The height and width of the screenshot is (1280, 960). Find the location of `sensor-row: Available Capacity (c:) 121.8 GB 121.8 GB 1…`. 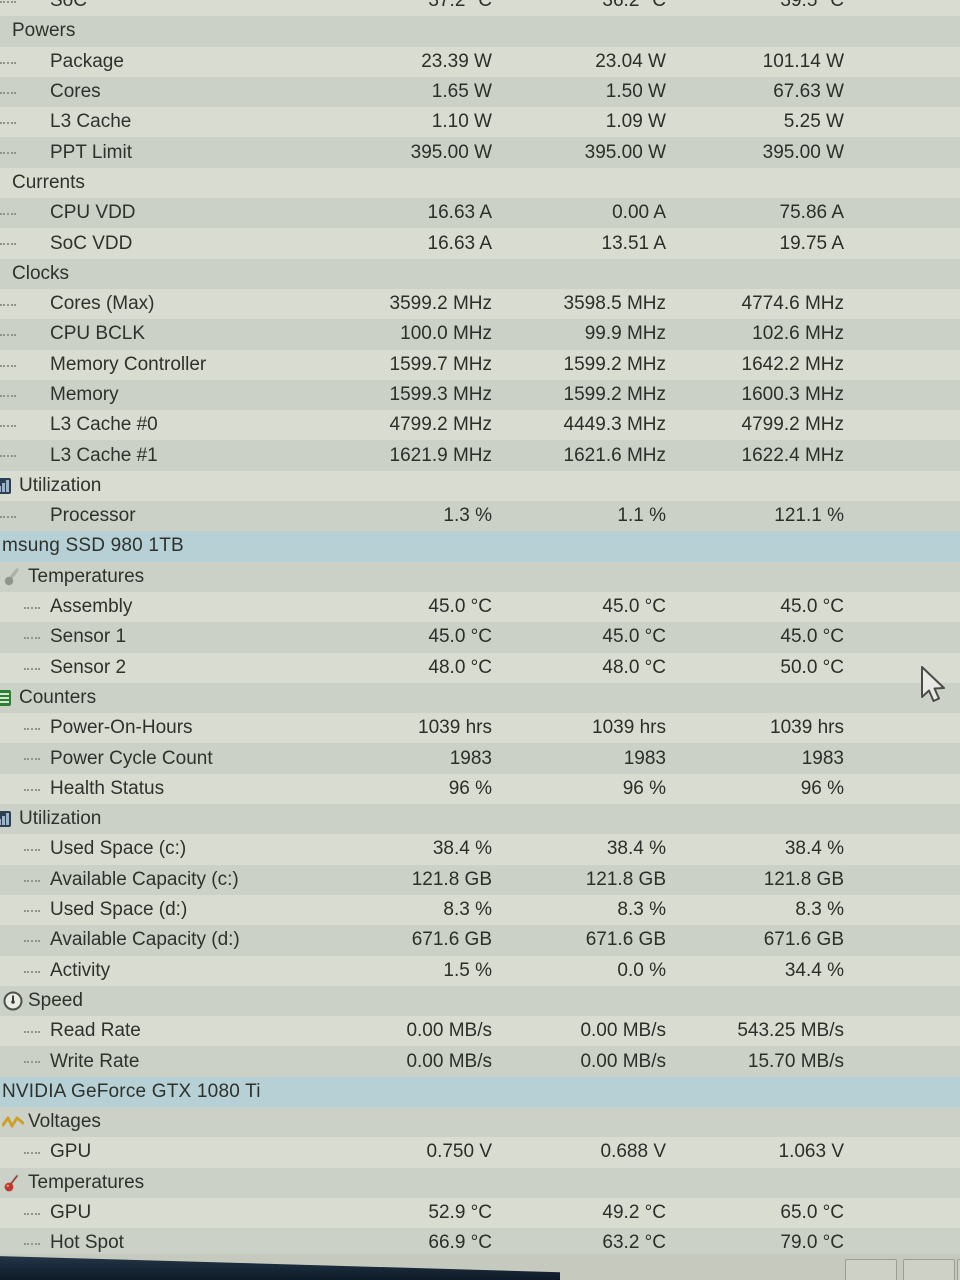

sensor-row: Available Capacity (c:) 121.8 GB 121.8 GB 1… is located at coordinates (480, 879).